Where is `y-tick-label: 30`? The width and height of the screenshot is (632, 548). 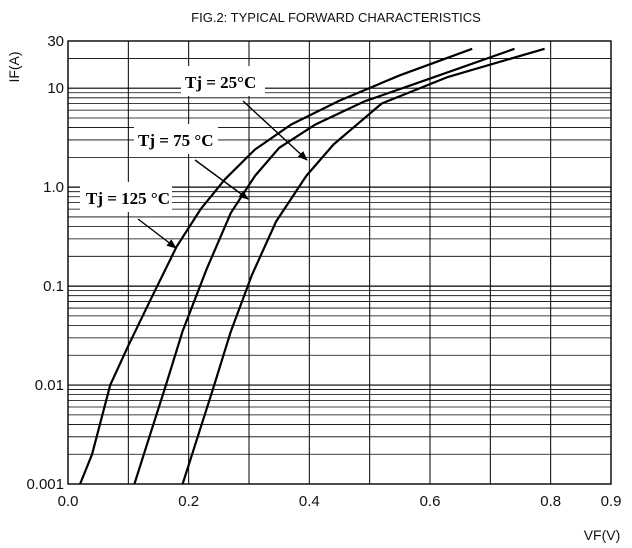 y-tick-label: 30 is located at coordinates (55, 41).